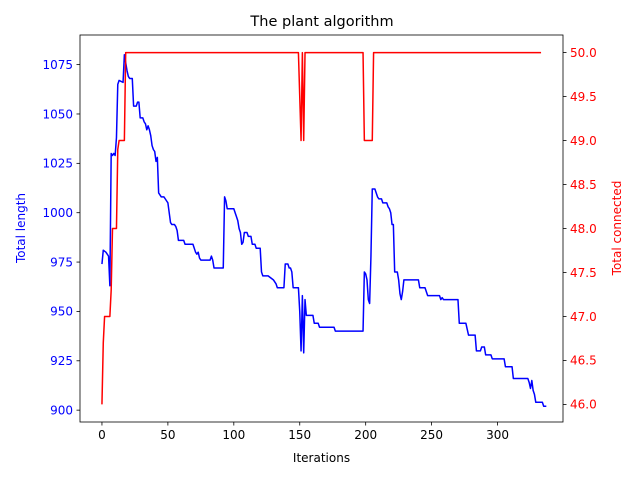 The height and width of the screenshot is (480, 640). Describe the element at coordinates (102, 435) in the screenshot. I see `x-tick-label: 0` at that location.